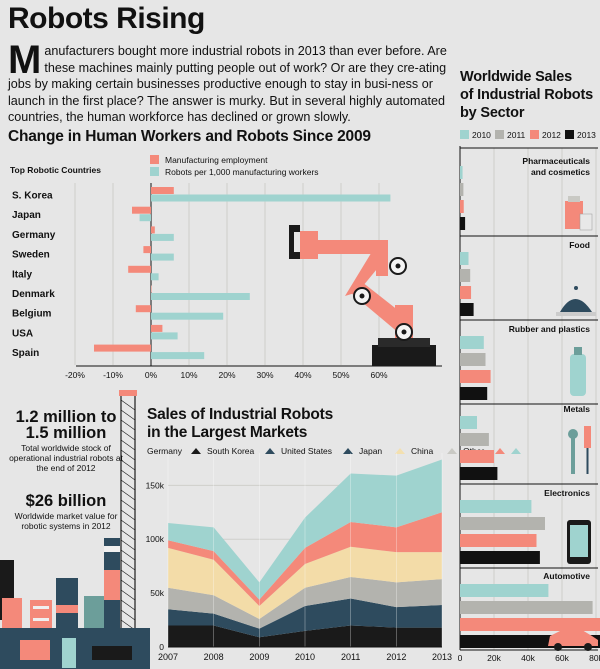 This screenshot has width=600, height=669. I want to click on sector-xtick-label: 40k, so click(528, 658).